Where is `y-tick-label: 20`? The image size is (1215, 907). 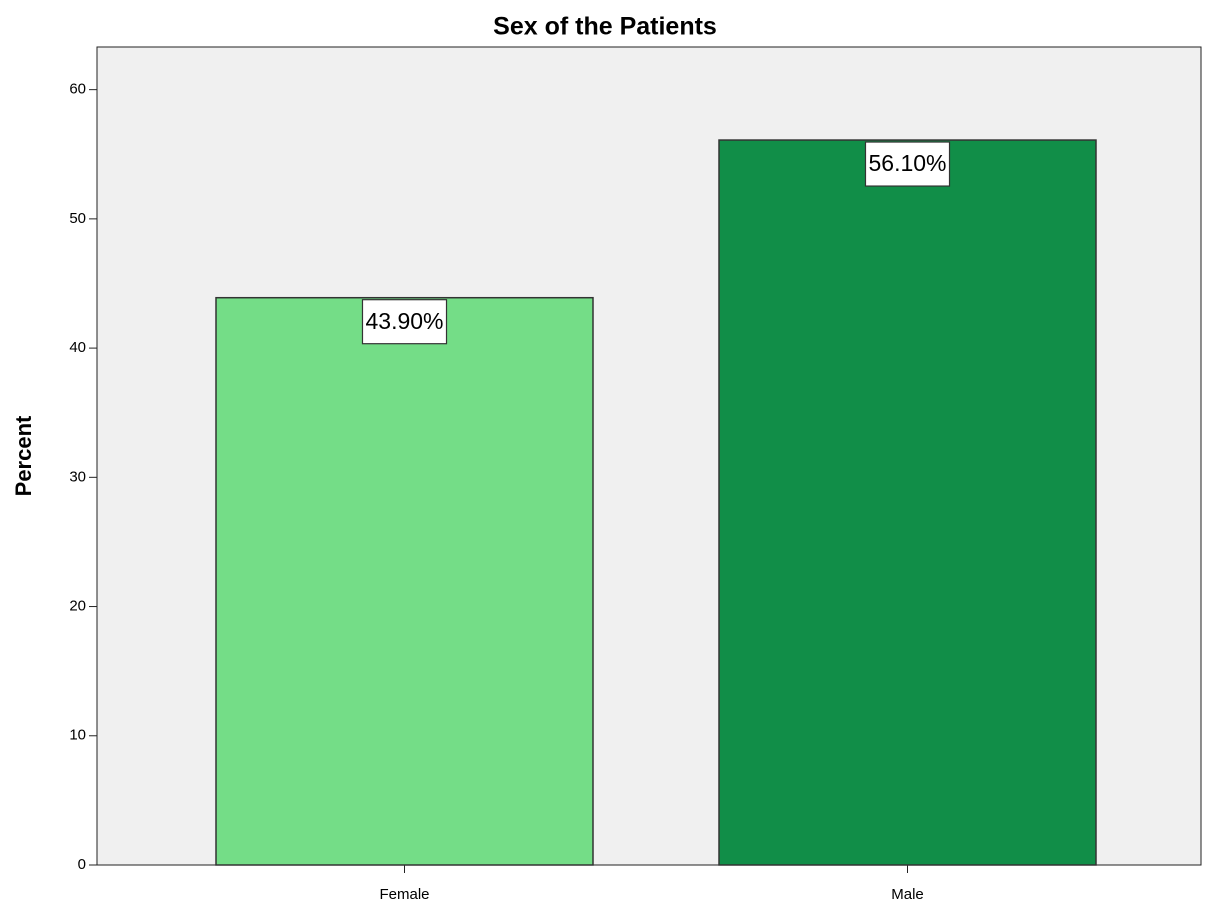
y-tick-label: 20 is located at coordinates (77, 606).